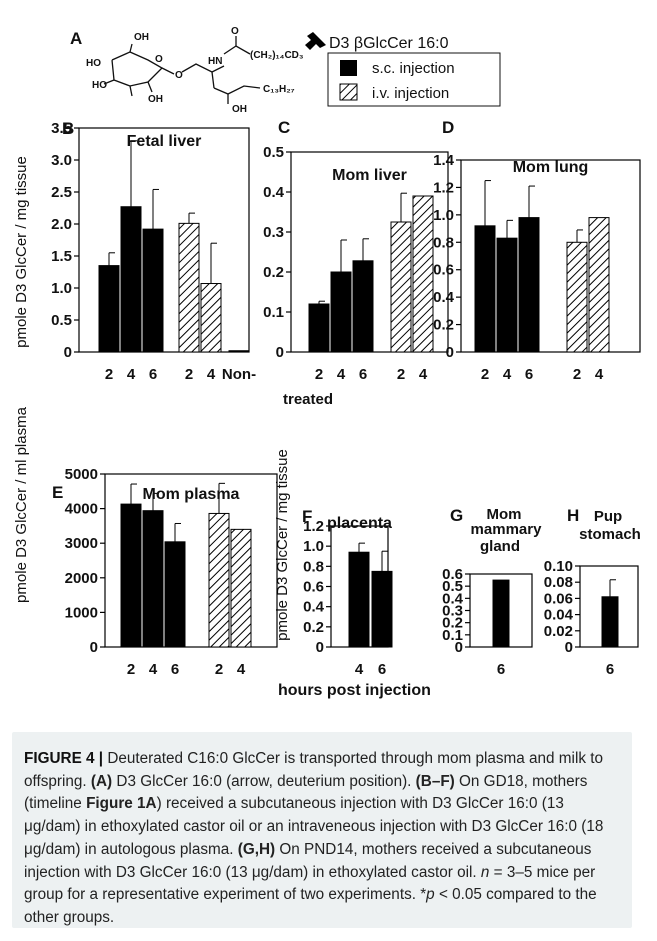 The height and width of the screenshot is (941, 657). Describe the element at coordinates (443, 215) in the screenshot. I see `panel-d-ytick-label: 1.0` at that location.